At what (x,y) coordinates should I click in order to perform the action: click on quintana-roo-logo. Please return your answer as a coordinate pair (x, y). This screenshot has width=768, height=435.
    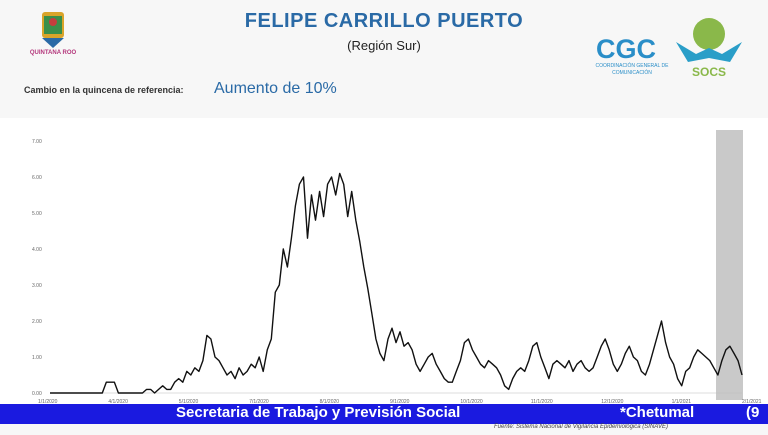
    Looking at the image, I should click on (53, 30).